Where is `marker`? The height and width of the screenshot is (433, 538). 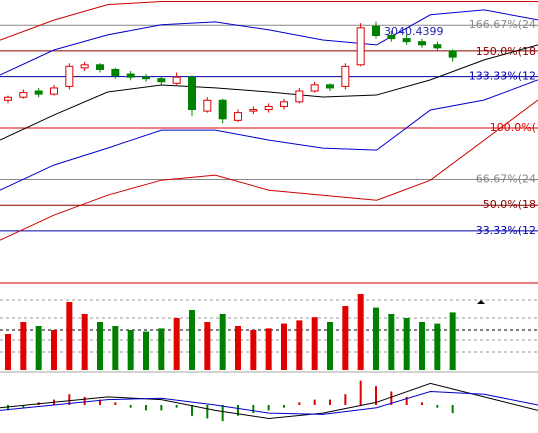
marker is located at coordinates (481, 302).